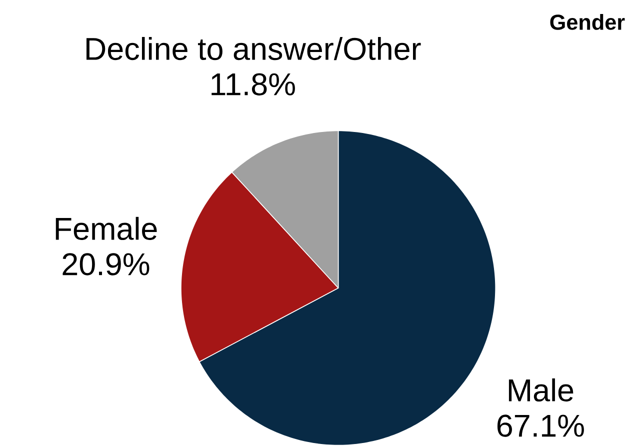 The image size is (644, 446). Describe the element at coordinates (540, 425) in the screenshot. I see `data-label: 67.1%` at that location.